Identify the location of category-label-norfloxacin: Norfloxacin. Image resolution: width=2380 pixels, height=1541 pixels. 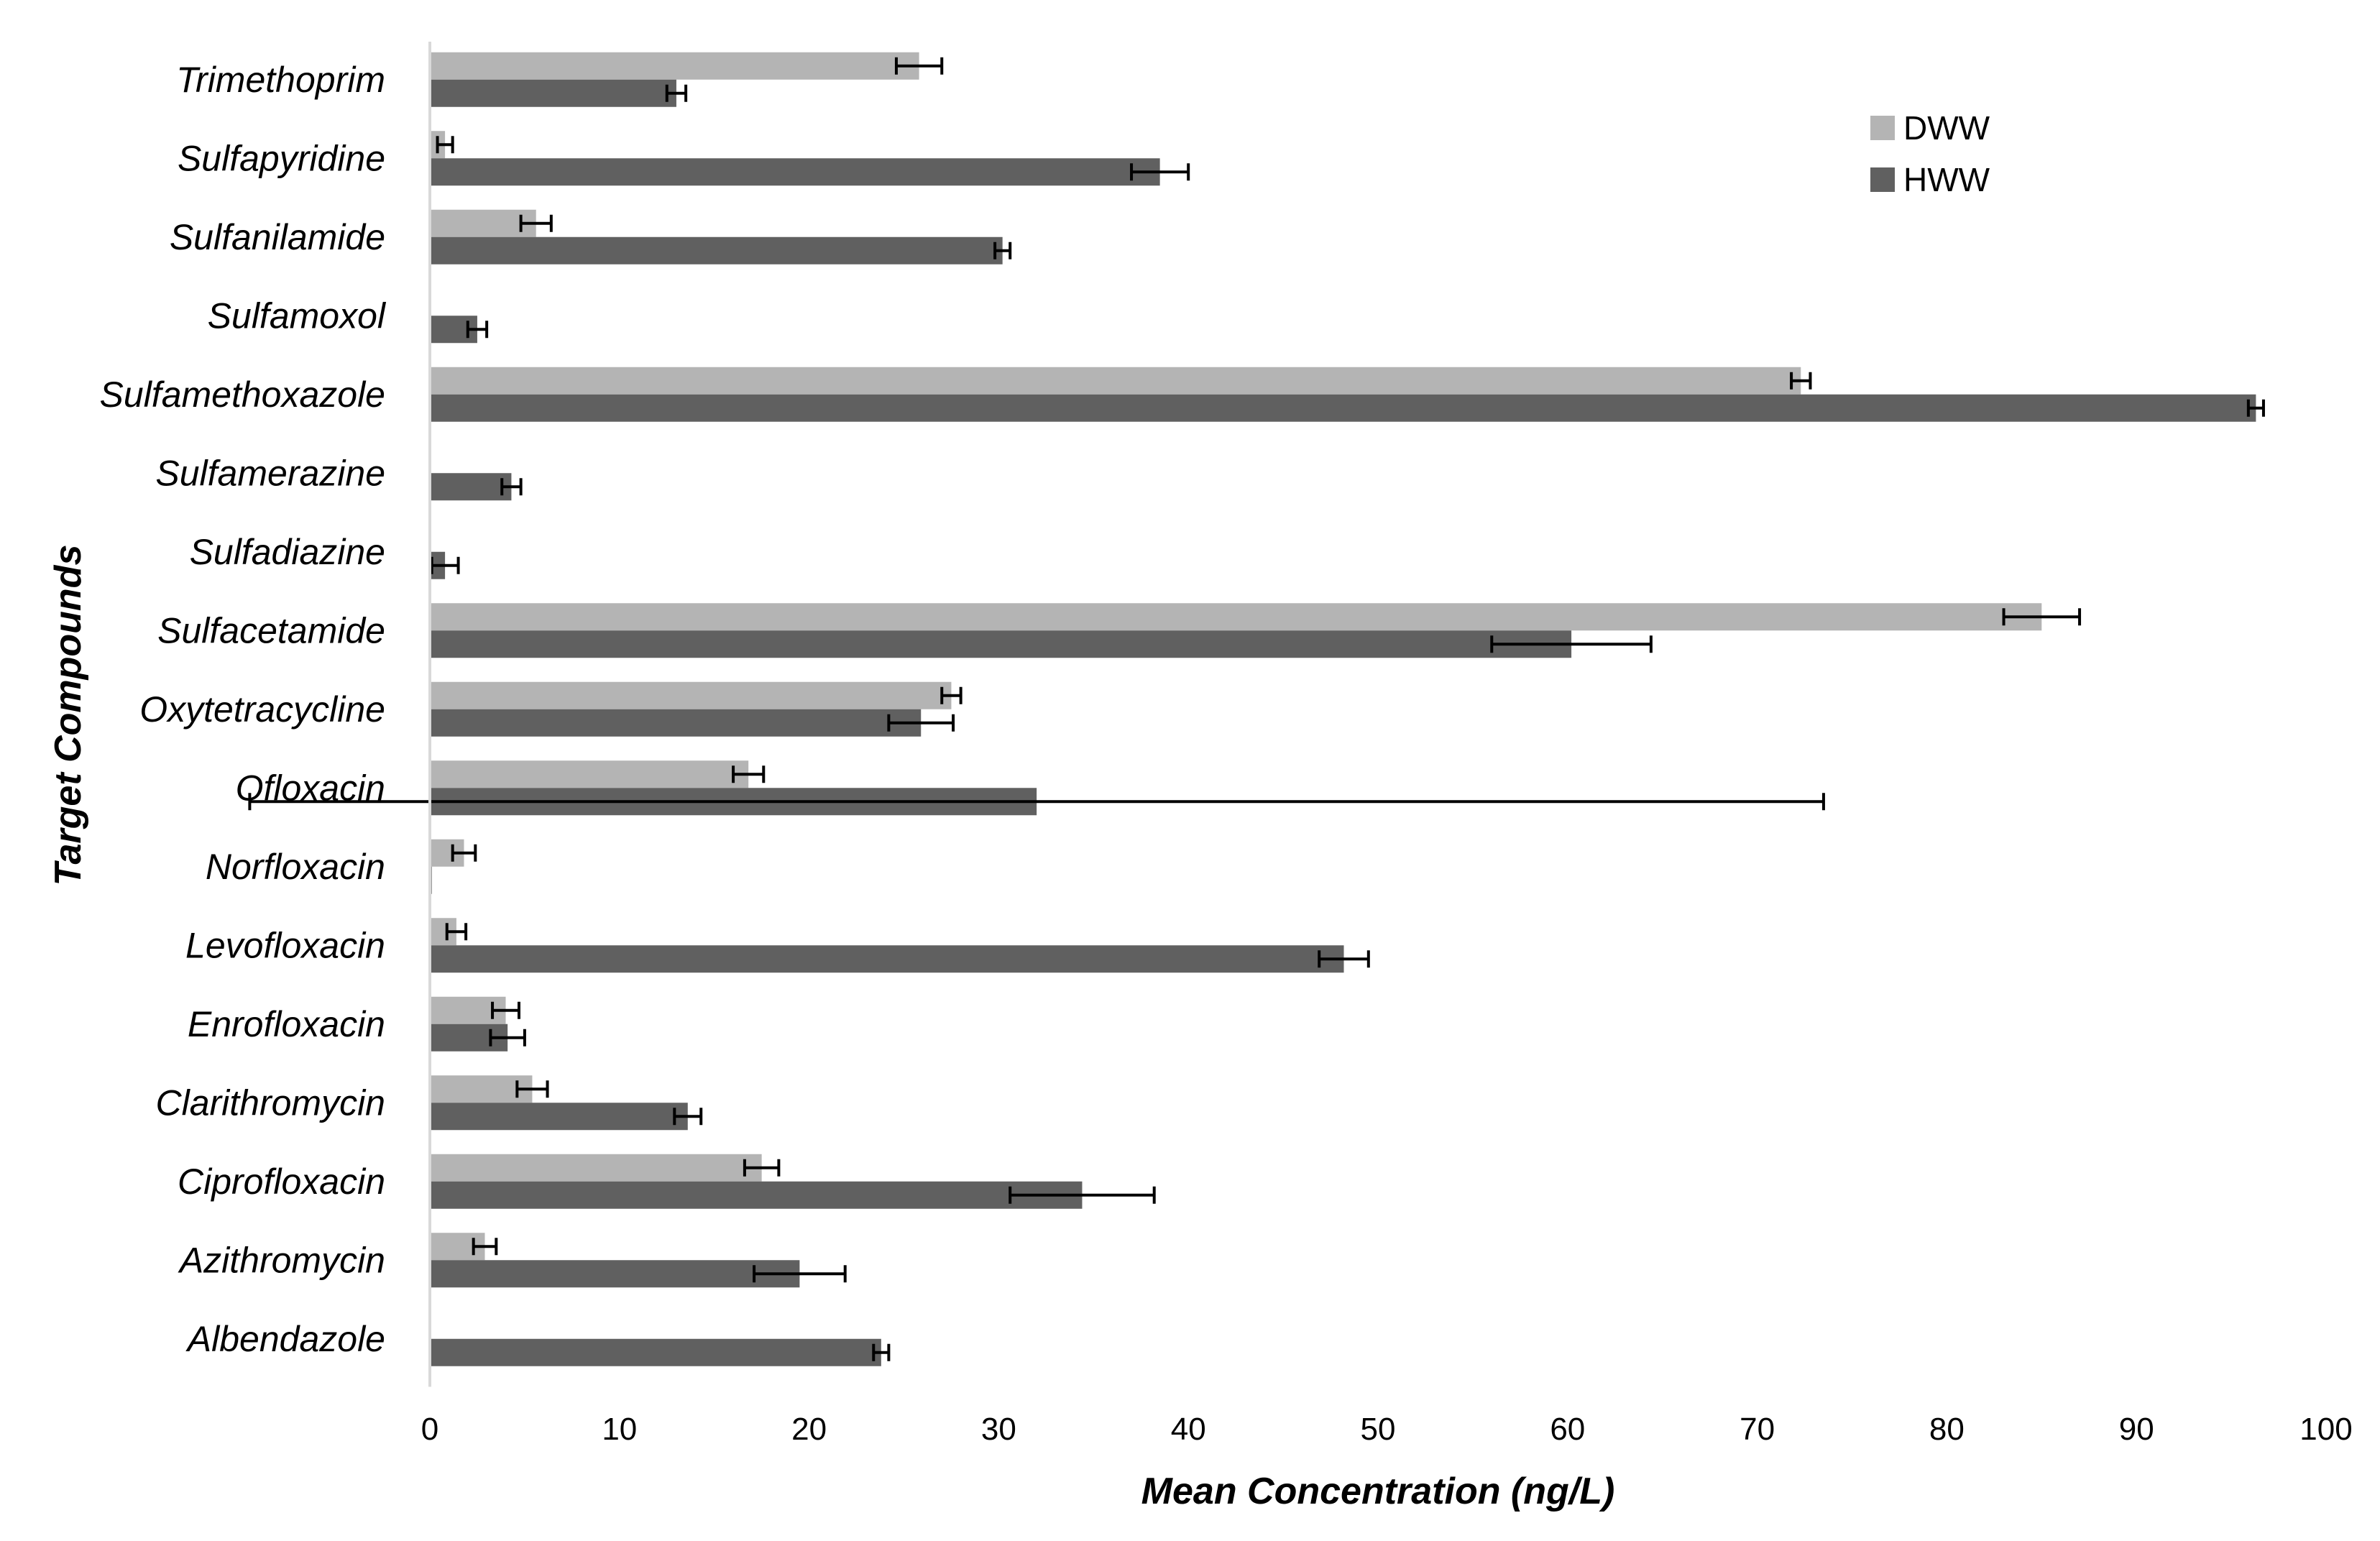
(295, 867).